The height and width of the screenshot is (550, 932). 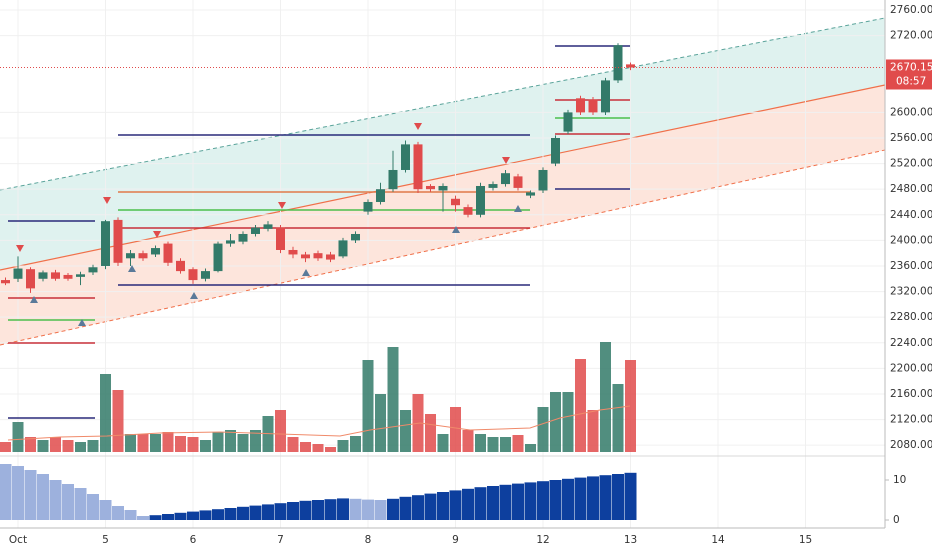 What do you see at coordinates (105, 540) in the screenshot?
I see `x-tick-label: 5` at bounding box center [105, 540].